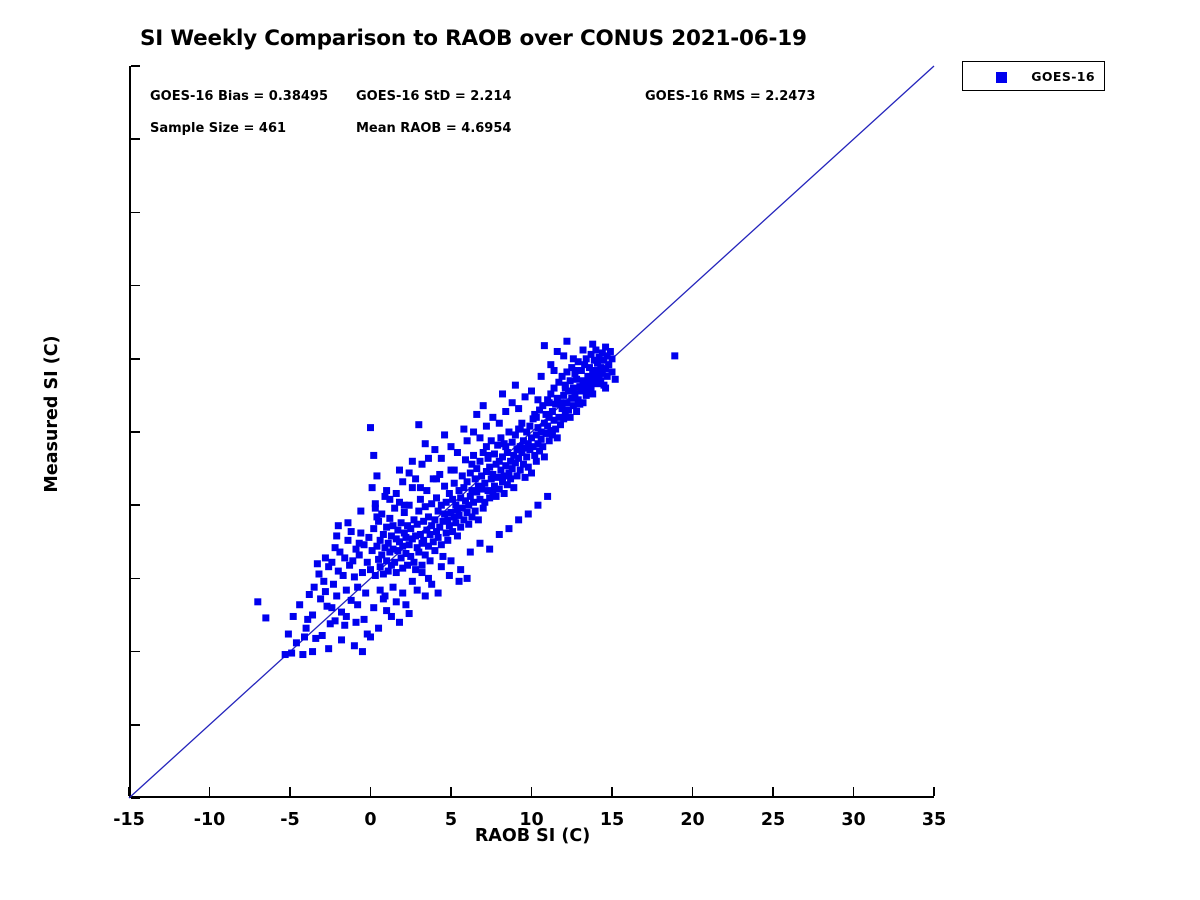 The image size is (1200, 900). What do you see at coordinates (290, 820) in the screenshot?
I see `x-tick-label: -5` at bounding box center [290, 820].